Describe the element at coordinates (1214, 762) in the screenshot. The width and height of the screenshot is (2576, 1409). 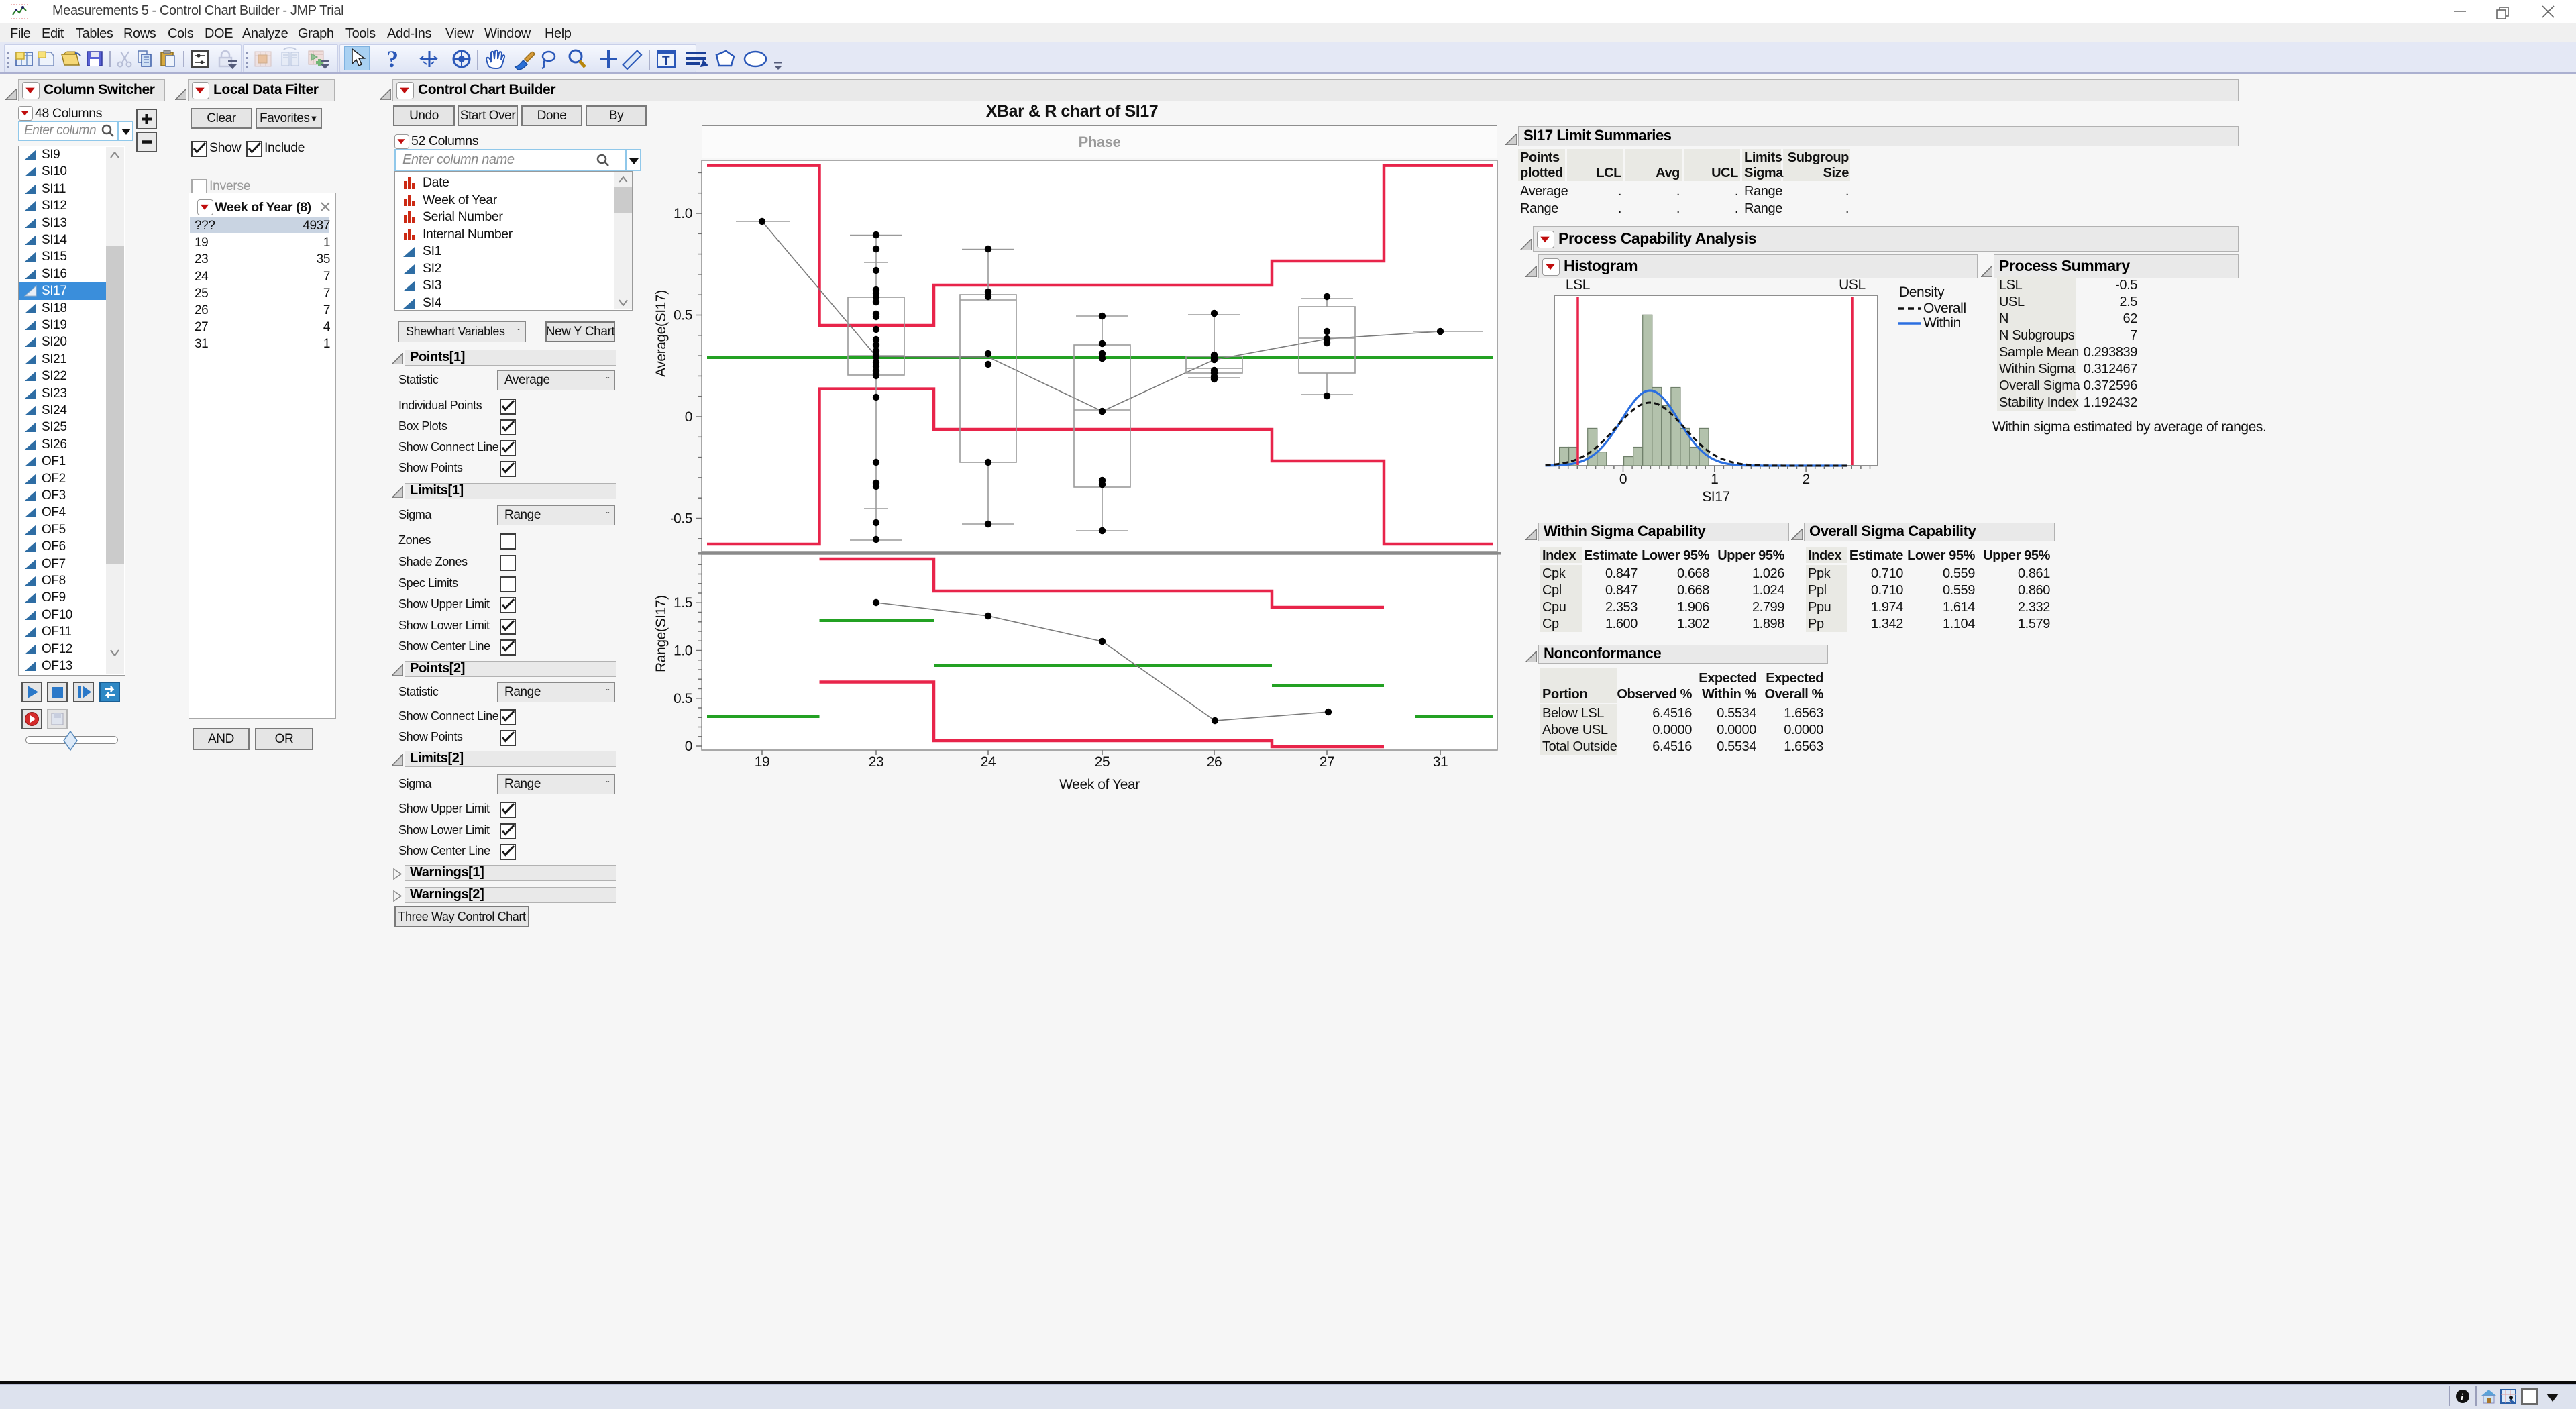
I see `svg-text: 26` at that location.